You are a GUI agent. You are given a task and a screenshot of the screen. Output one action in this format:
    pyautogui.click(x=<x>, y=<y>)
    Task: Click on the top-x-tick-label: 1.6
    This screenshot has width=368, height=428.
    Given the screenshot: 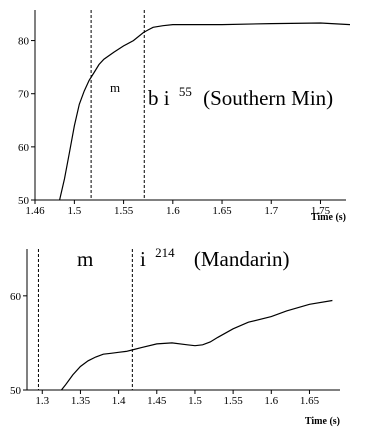 What is the action you would take?
    pyautogui.click(x=173, y=211)
    